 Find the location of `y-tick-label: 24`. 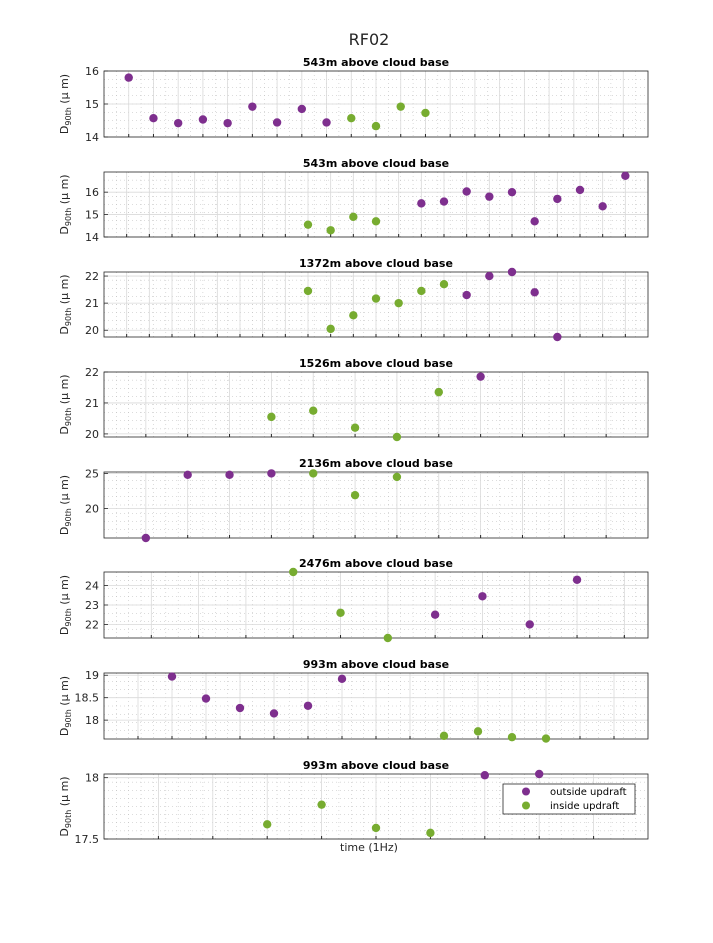

y-tick-label: 24 is located at coordinates (92, 586).